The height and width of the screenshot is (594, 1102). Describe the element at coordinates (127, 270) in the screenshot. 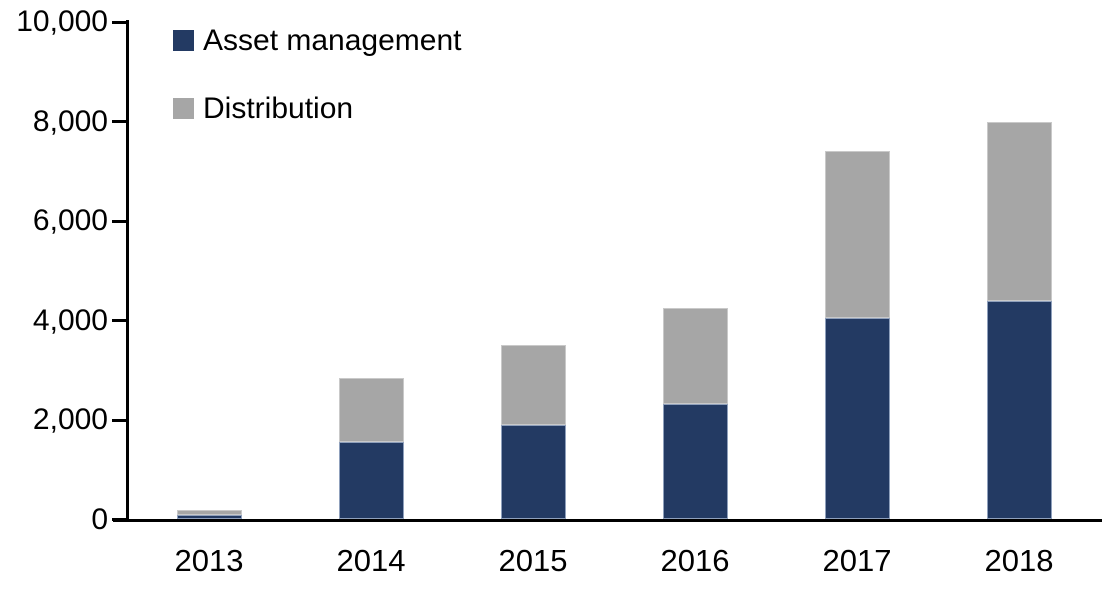

I see `y-axis-line` at that location.